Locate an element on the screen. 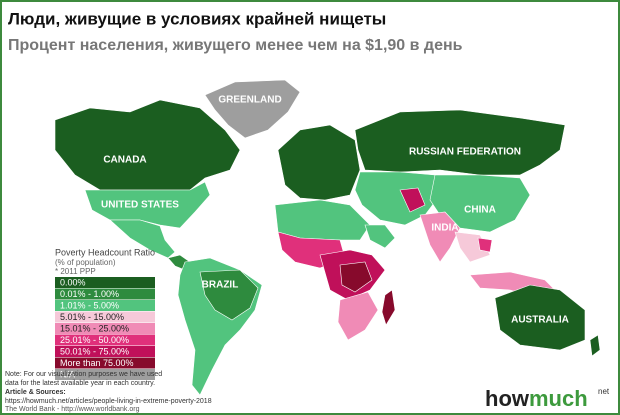 The image size is (620, 415). drc is located at coordinates (356, 277).